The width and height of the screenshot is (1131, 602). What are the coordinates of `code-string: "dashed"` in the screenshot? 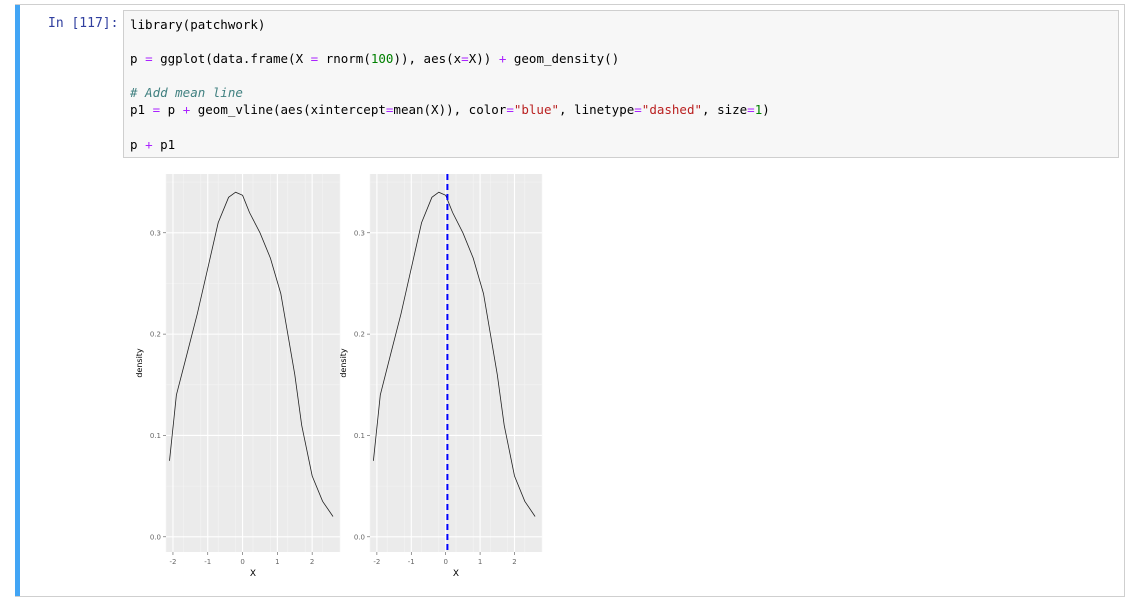 It's located at (672, 109).